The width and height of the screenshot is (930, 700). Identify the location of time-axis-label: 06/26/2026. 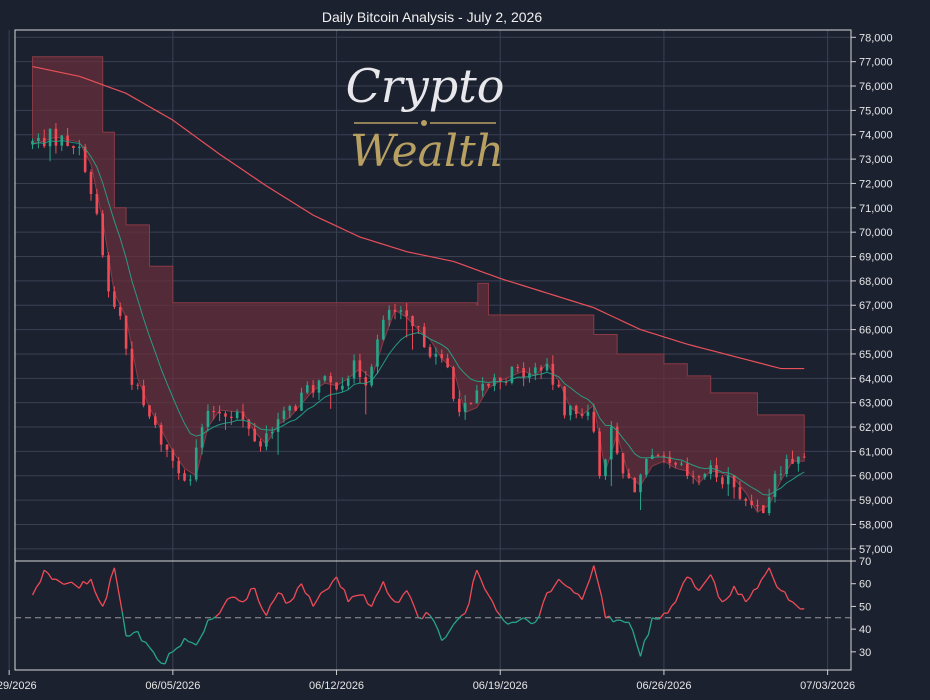
(663, 686).